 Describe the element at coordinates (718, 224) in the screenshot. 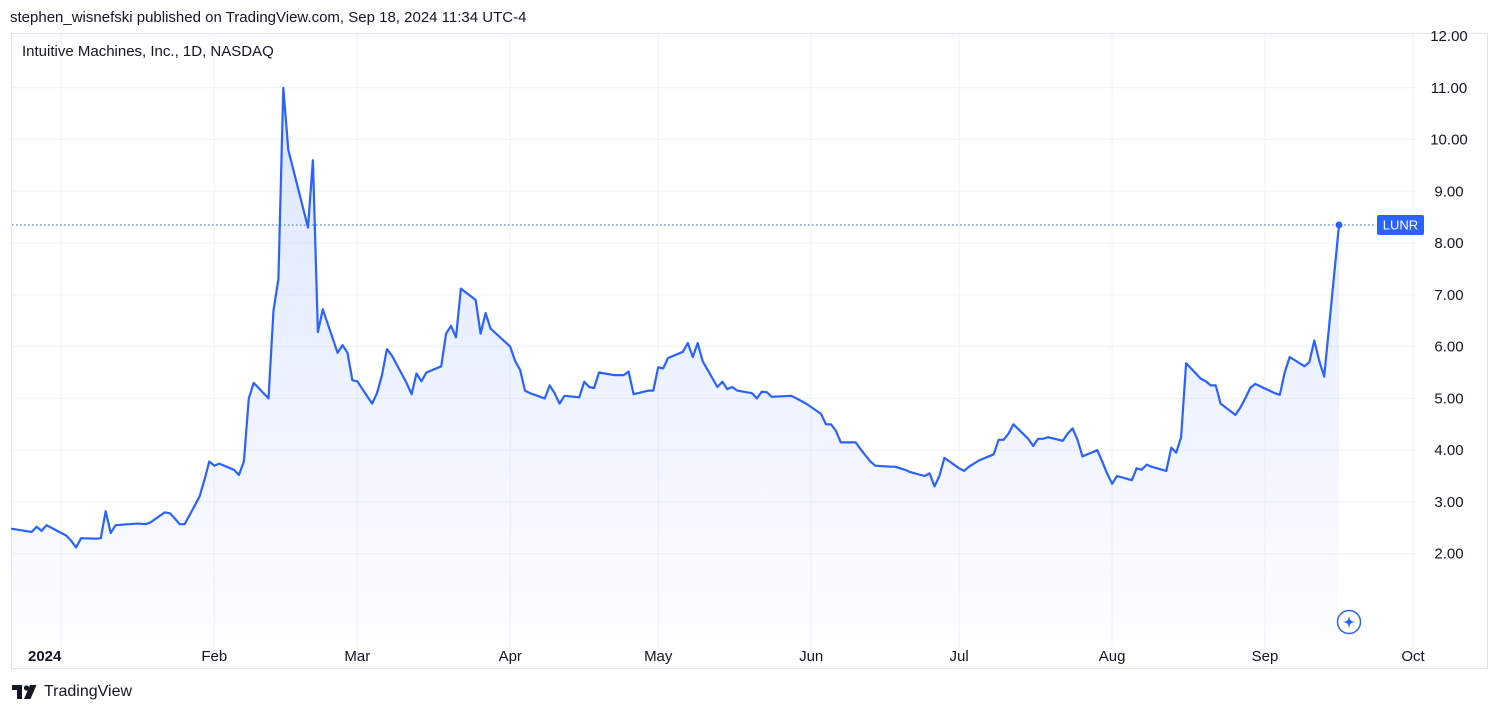

I see `last-price-marker: LUNR` at that location.